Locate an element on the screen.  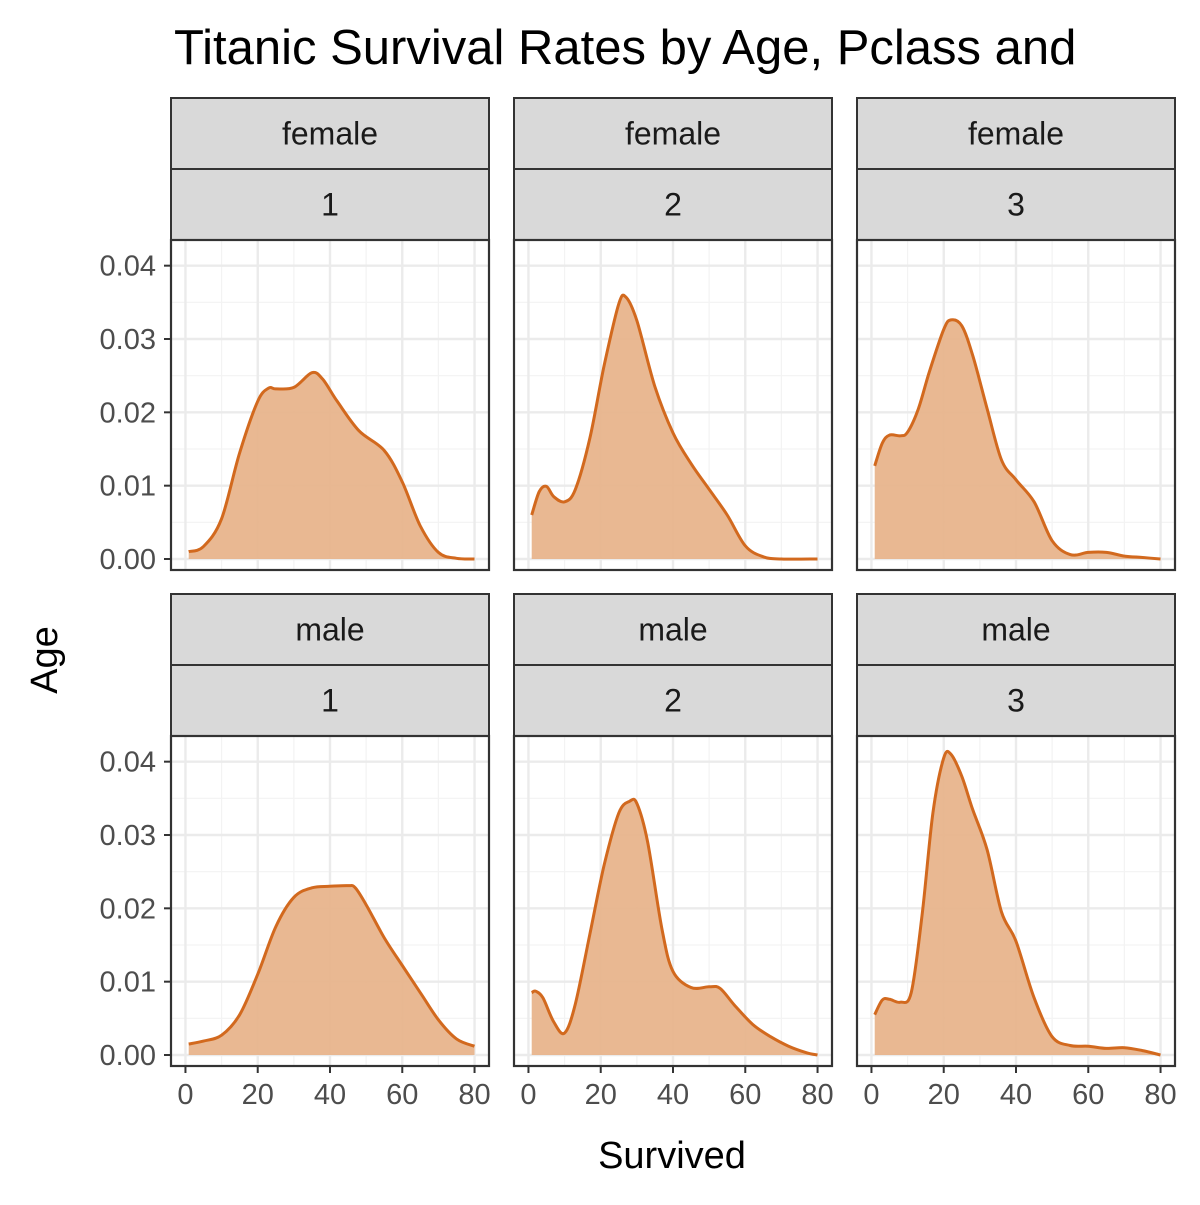
facet-panel: female 1 0.00 0.01 0.02 0.03 0.04 is located at coordinates (295, 336).